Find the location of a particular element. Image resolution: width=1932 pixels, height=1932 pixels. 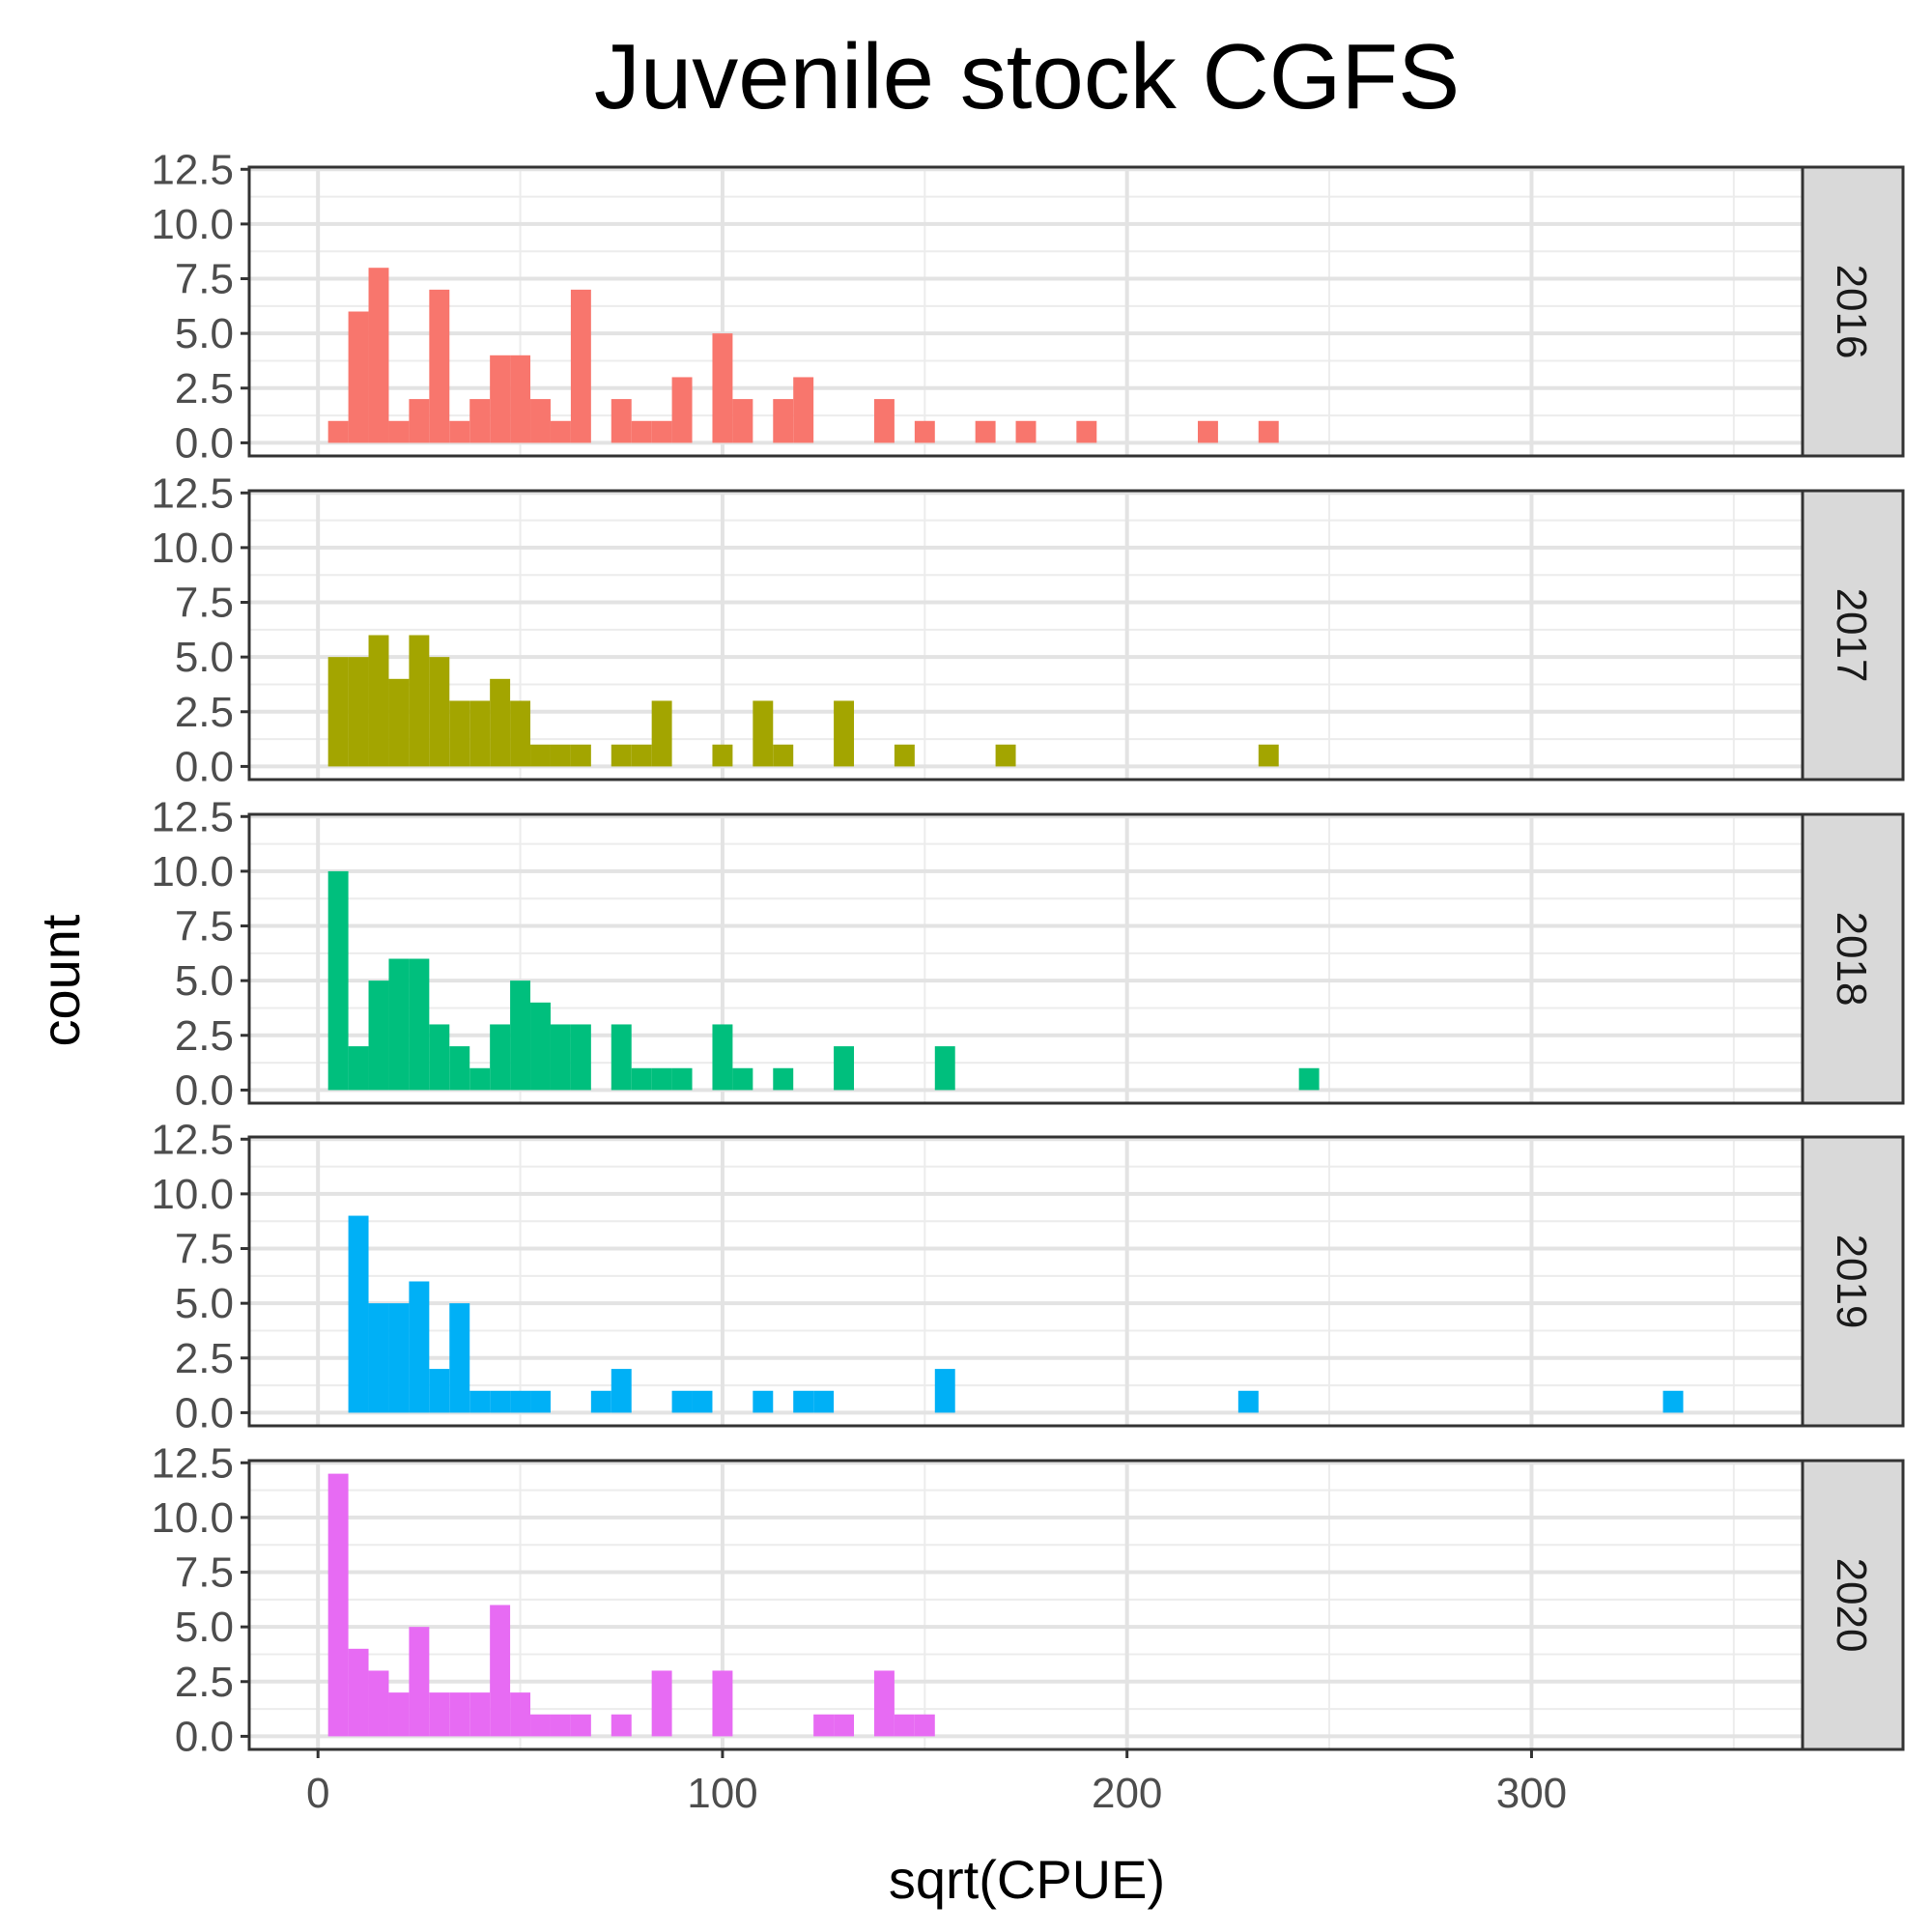

facet-strip-label: 2019 is located at coordinates (1851, 1282).